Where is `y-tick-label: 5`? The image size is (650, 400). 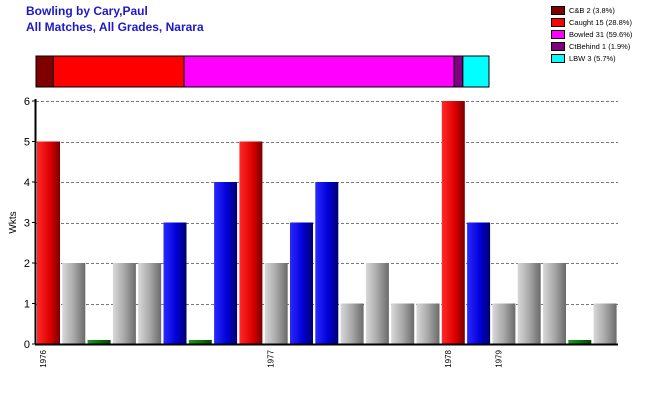 y-tick-label: 5 is located at coordinates (27, 143).